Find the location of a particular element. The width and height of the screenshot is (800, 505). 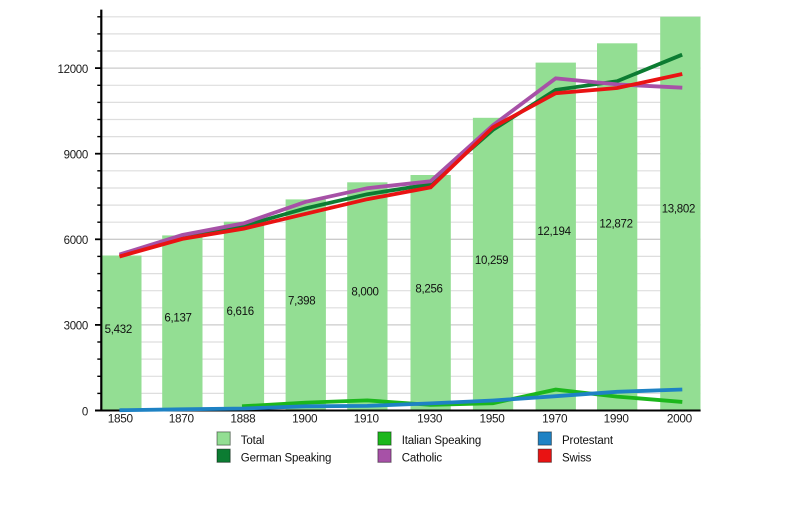

svg-text: 1950 is located at coordinates (492, 418).